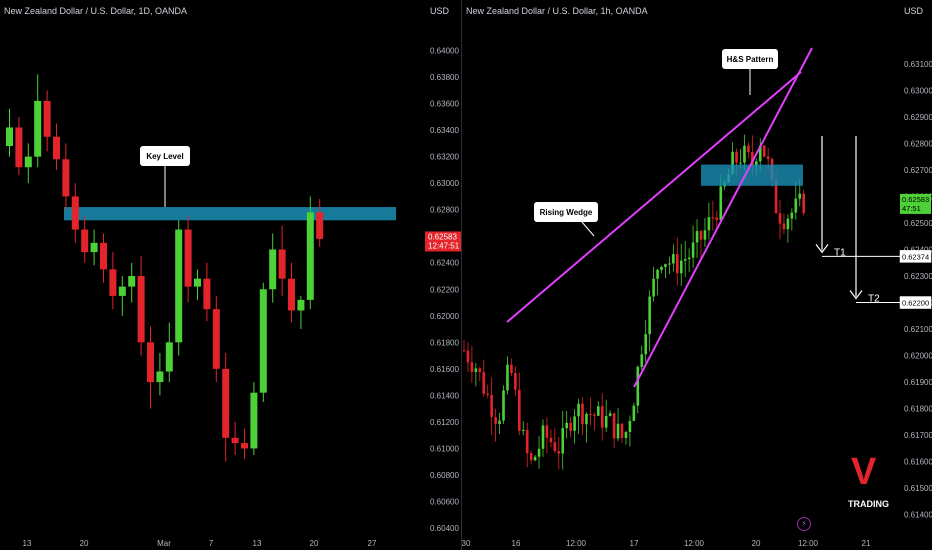 The width and height of the screenshot is (932, 550). I want to click on x-tick-label: 27, so click(372, 543).